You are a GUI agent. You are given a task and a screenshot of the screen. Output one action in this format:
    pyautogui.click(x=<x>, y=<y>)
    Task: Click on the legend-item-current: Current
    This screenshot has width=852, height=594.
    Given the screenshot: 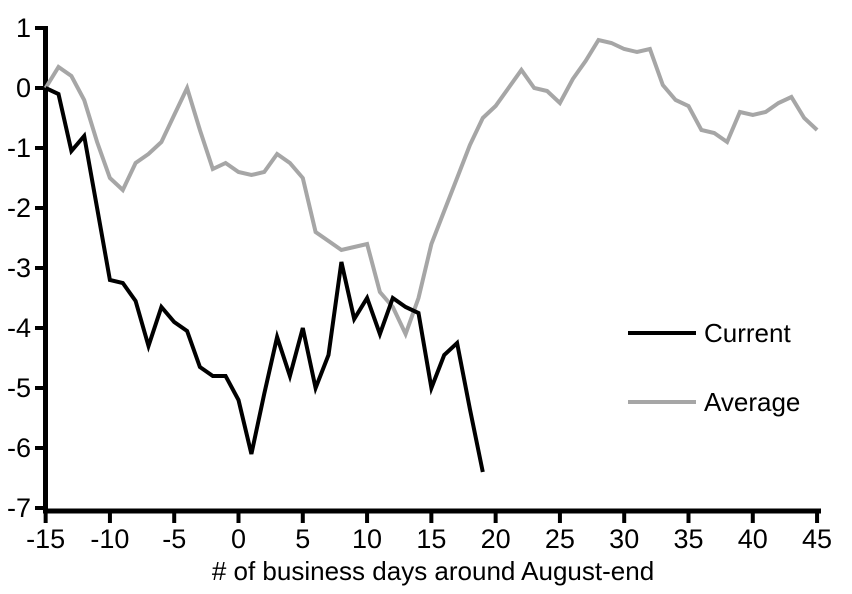 What is the action you would take?
    pyautogui.click(x=709, y=333)
    